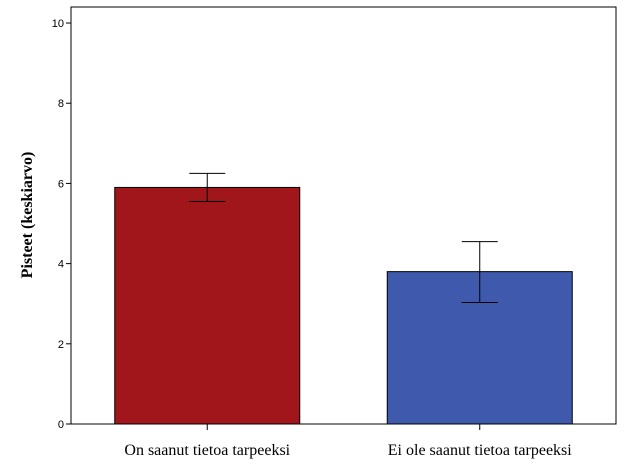 The height and width of the screenshot is (469, 626). What do you see at coordinates (480, 450) in the screenshot?
I see `x-tick-label: Ei ole saanut tietoa tarpeeksi` at bounding box center [480, 450].